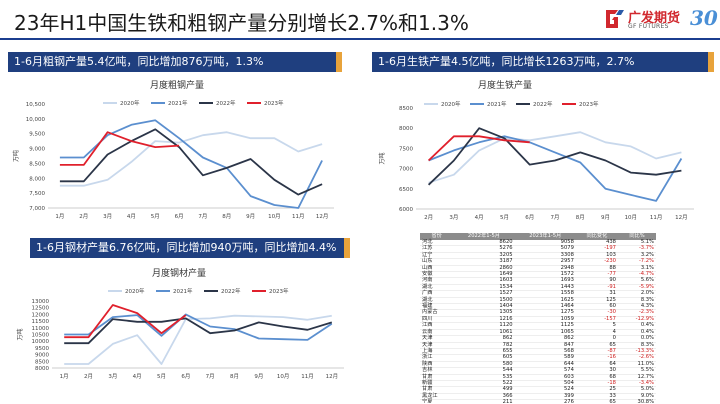  What do you see at coordinates (545, 256) in the screenshot?
I see `table-cell: 3308` at bounding box center [545, 256].